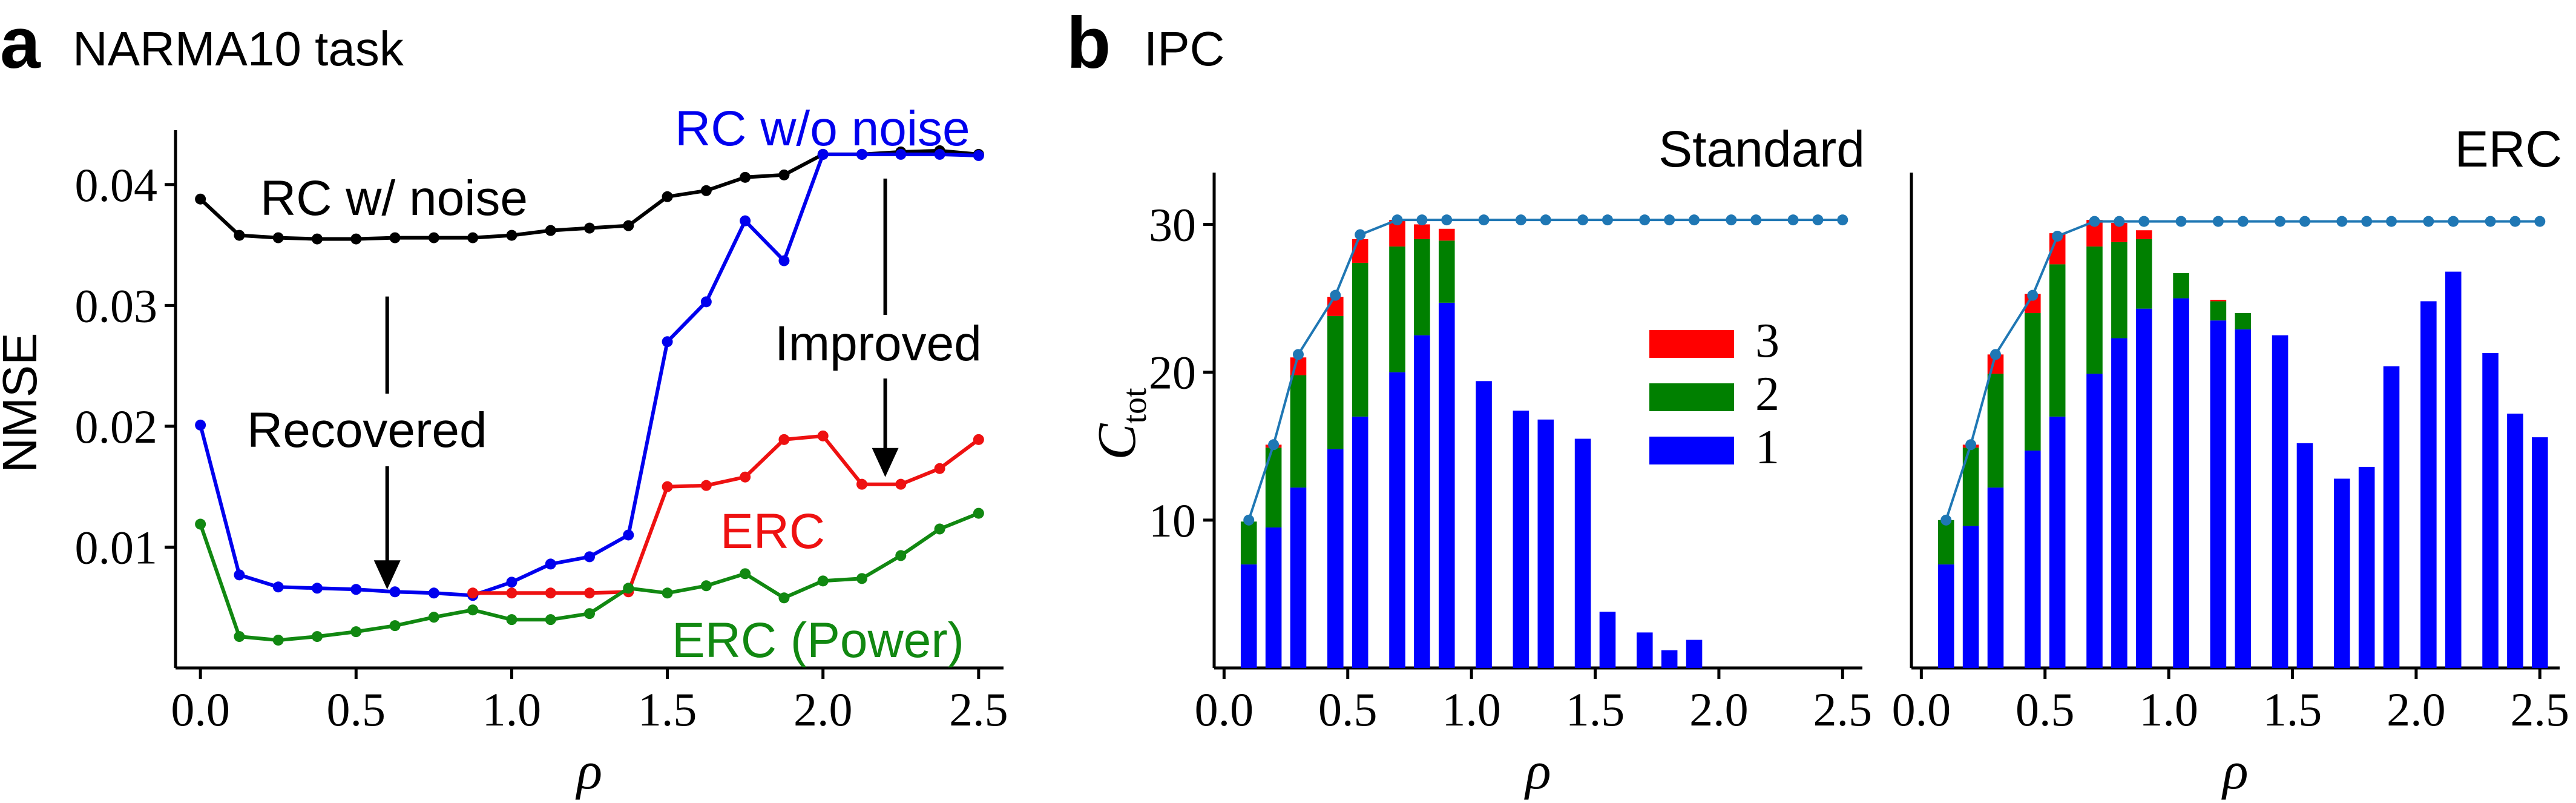 Image resolution: width=2576 pixels, height=803 pixels. Describe the element at coordinates (394, 198) in the screenshot. I see `annotation-rc-w-noise: RC w/ noise` at that location.